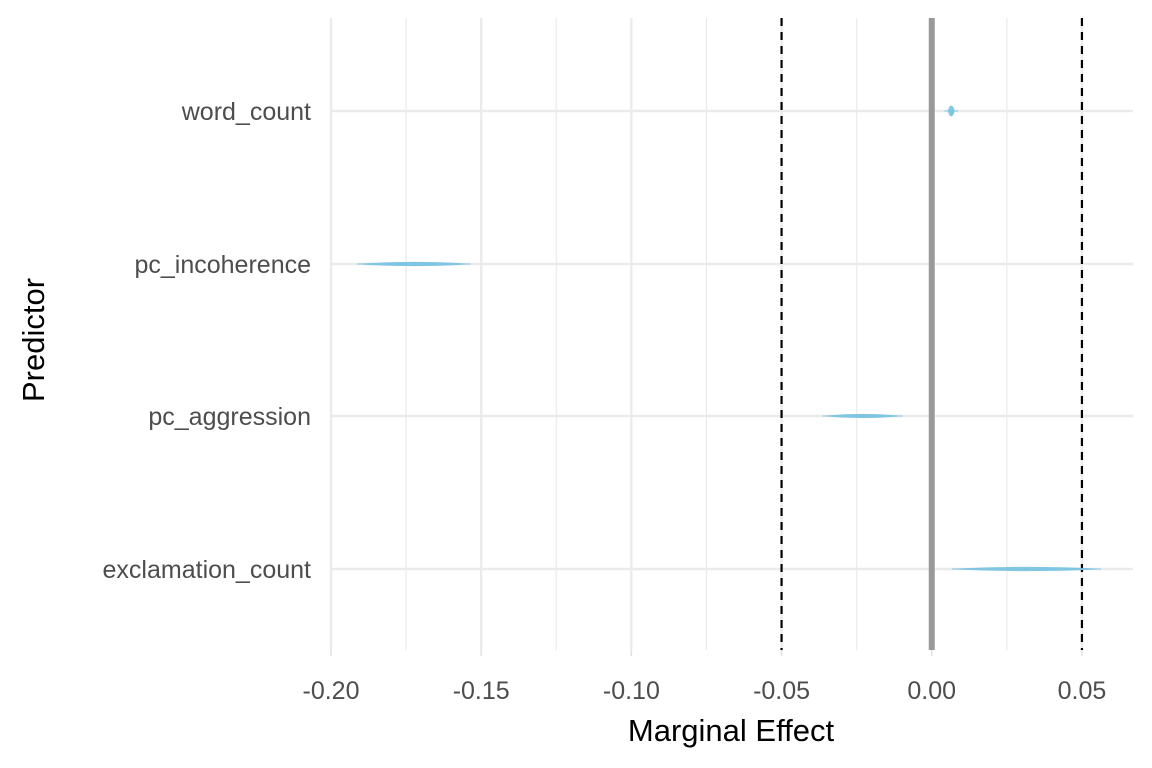  I want to click on x-tick-label: -0.15, so click(481, 691).